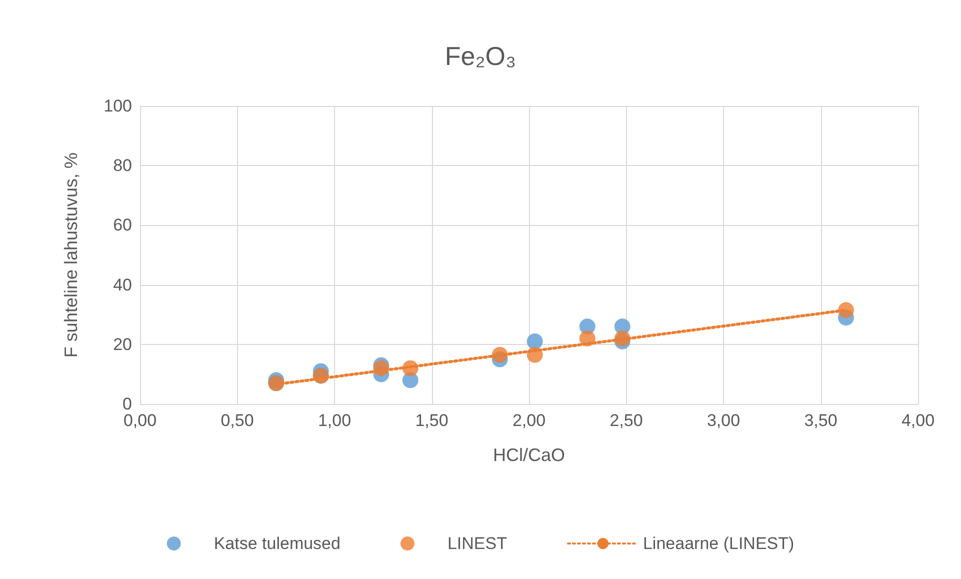 The image size is (961, 579). Describe the element at coordinates (127, 404) in the screenshot. I see `y-tick-label: 0` at that location.